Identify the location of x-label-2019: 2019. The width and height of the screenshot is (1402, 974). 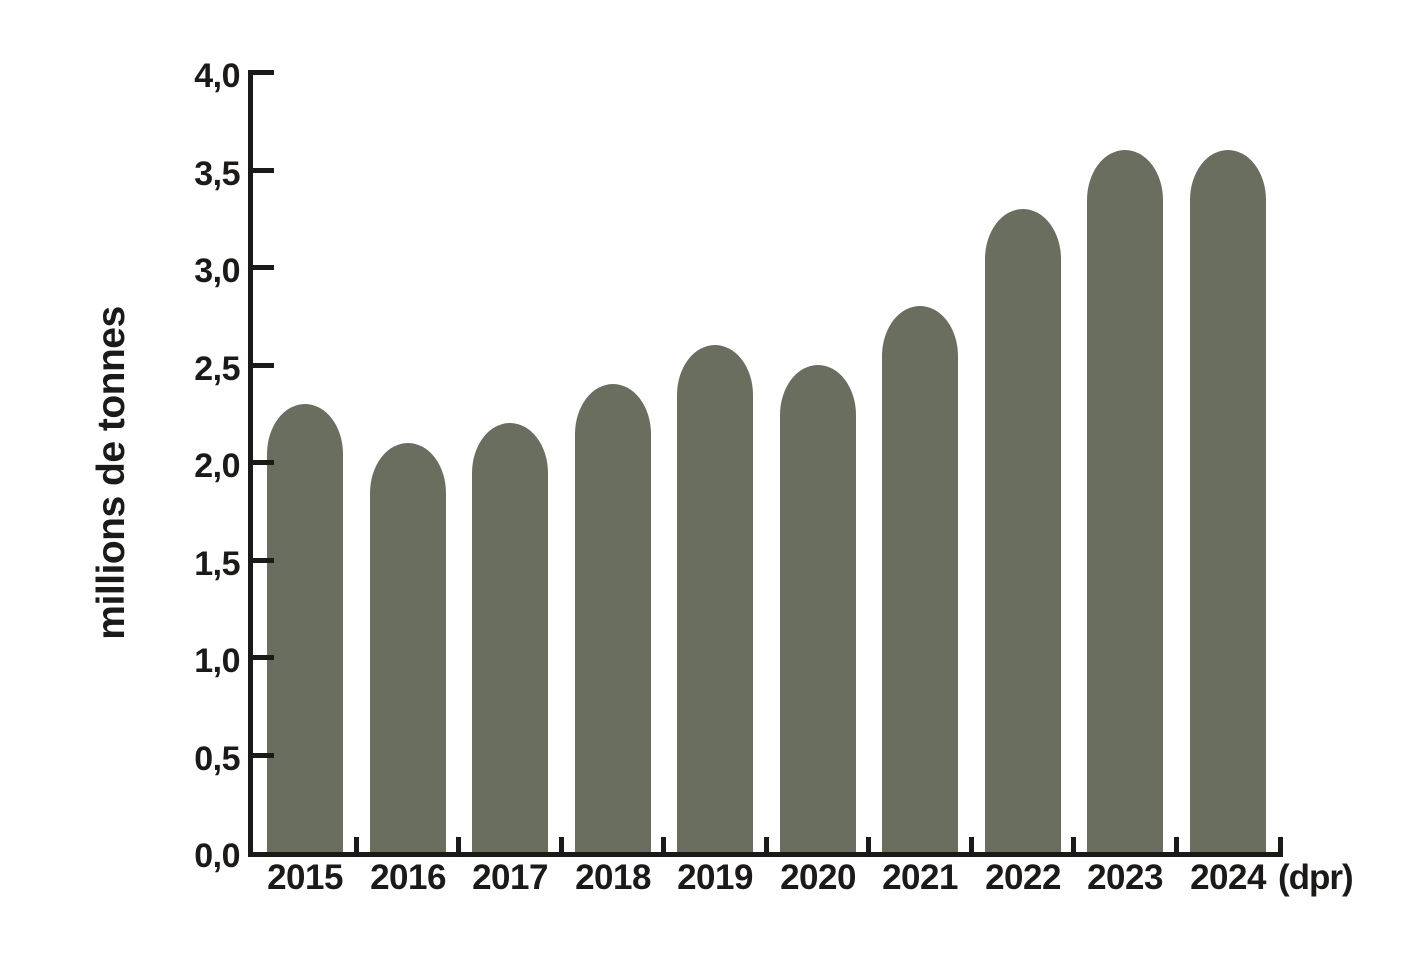
(715, 877).